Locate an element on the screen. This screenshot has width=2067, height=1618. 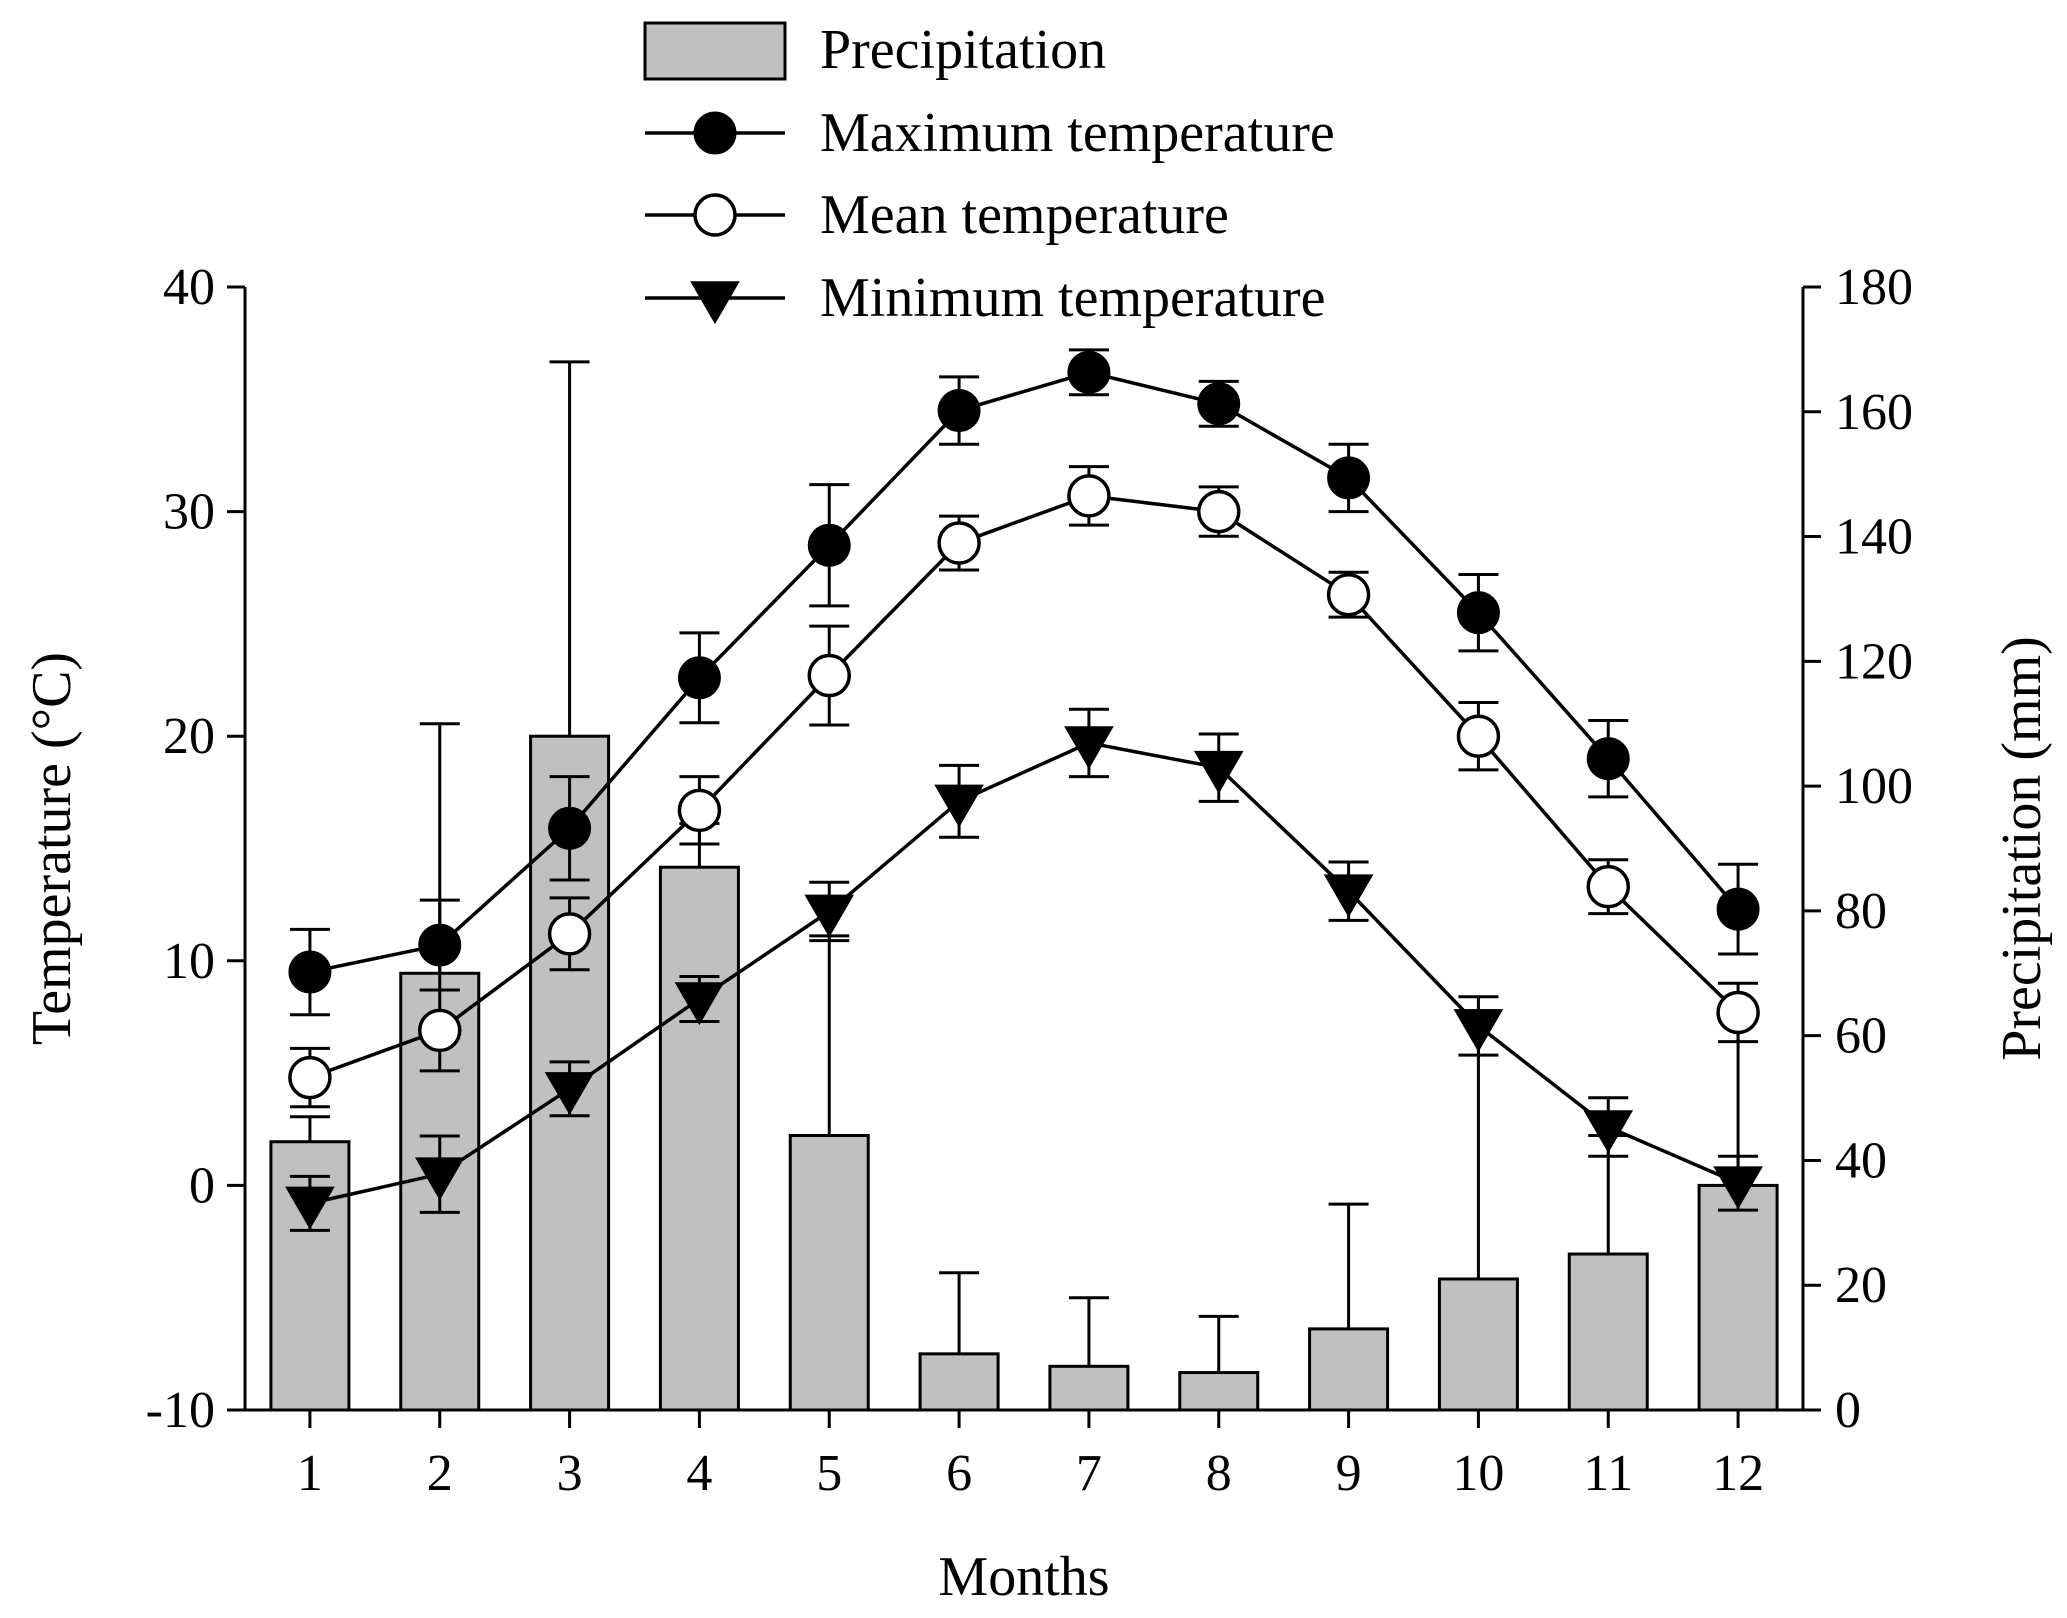
legend-minimum-temperature-label: Minimum temperature is located at coordinates (1072, 298).